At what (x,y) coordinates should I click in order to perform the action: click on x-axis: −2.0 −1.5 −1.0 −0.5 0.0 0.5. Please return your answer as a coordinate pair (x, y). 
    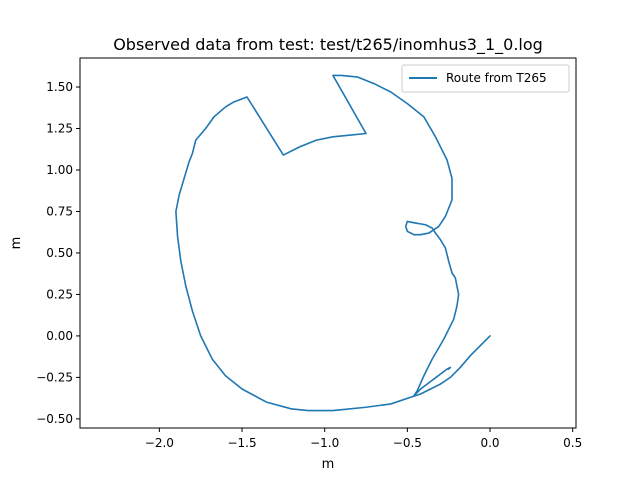
    Looking at the image, I should click on (363, 439).